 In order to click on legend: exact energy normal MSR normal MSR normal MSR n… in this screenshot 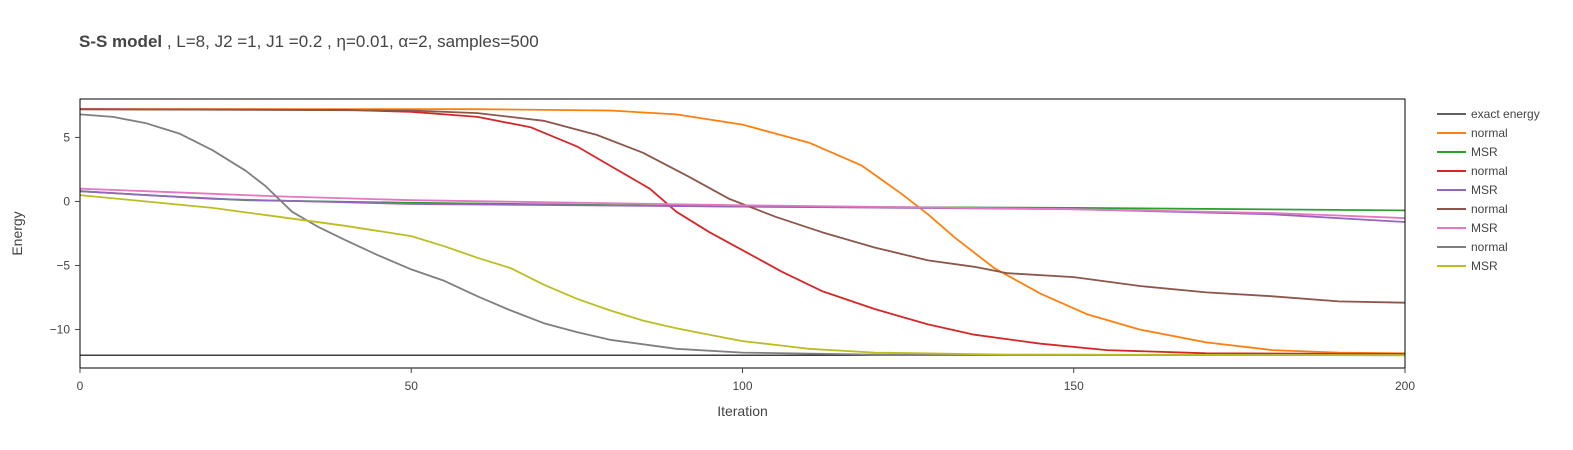, I will do `click(1488, 190)`.